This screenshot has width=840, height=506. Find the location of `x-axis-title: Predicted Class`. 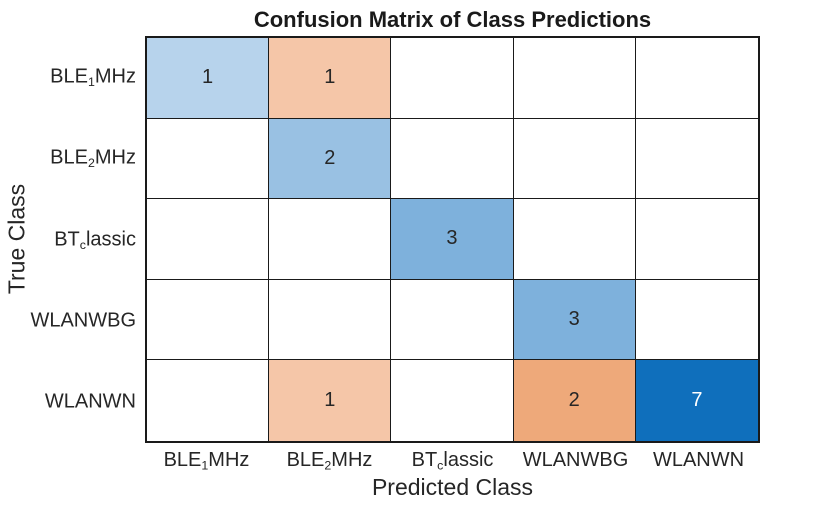

x-axis-title: Predicted Class is located at coordinates (452, 487).